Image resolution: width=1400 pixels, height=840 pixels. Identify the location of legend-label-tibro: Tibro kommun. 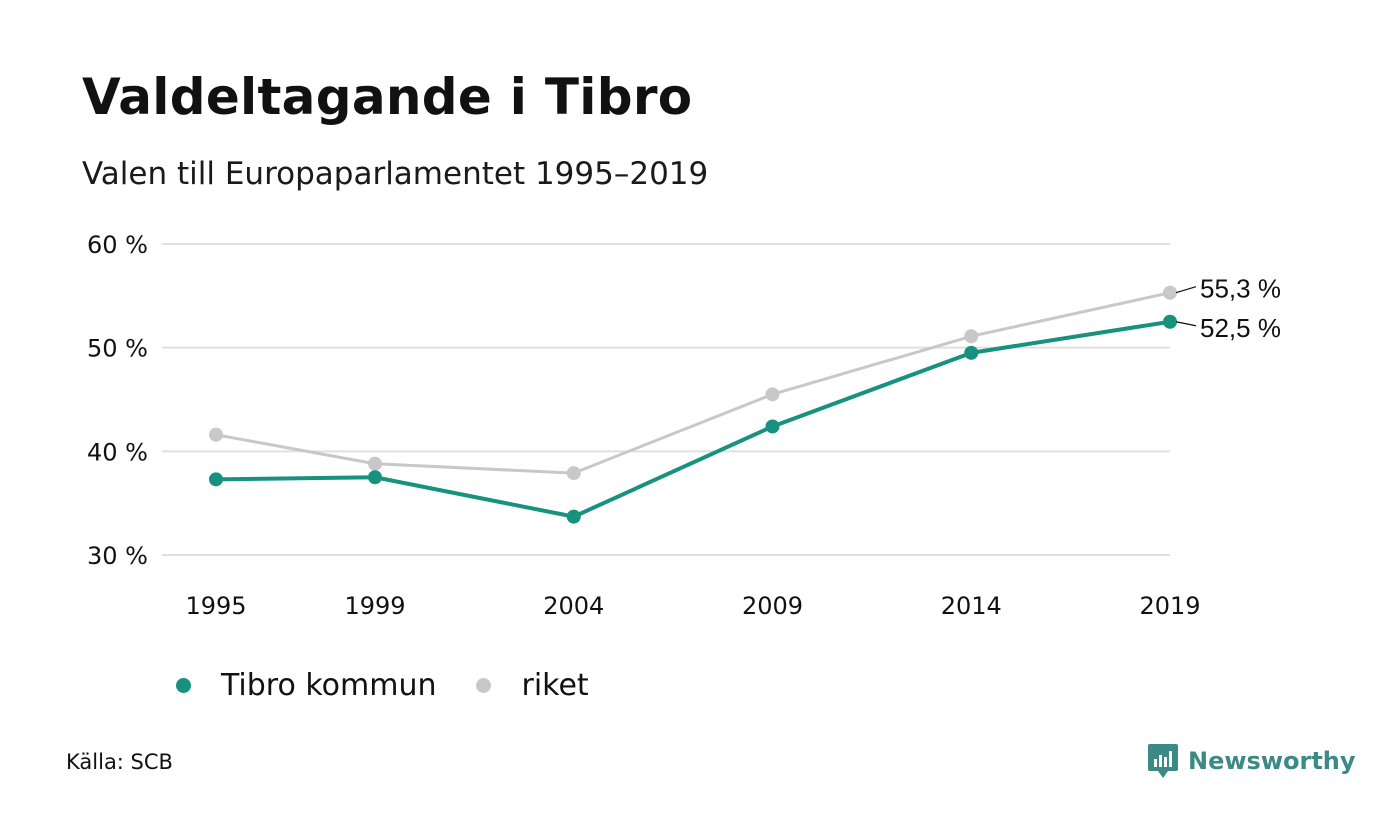
(329, 685).